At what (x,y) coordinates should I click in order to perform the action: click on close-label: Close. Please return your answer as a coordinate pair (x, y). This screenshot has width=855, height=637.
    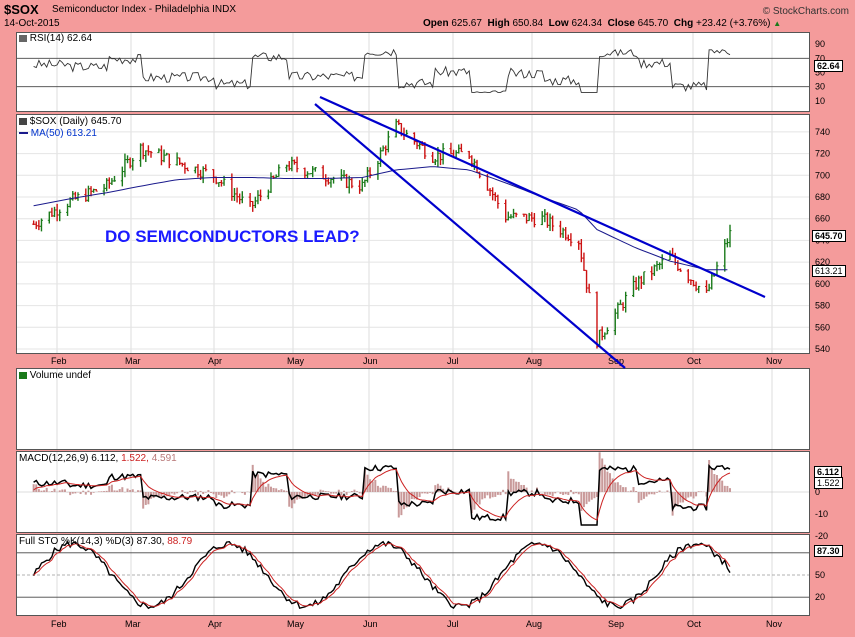
    Looking at the image, I should click on (621, 23).